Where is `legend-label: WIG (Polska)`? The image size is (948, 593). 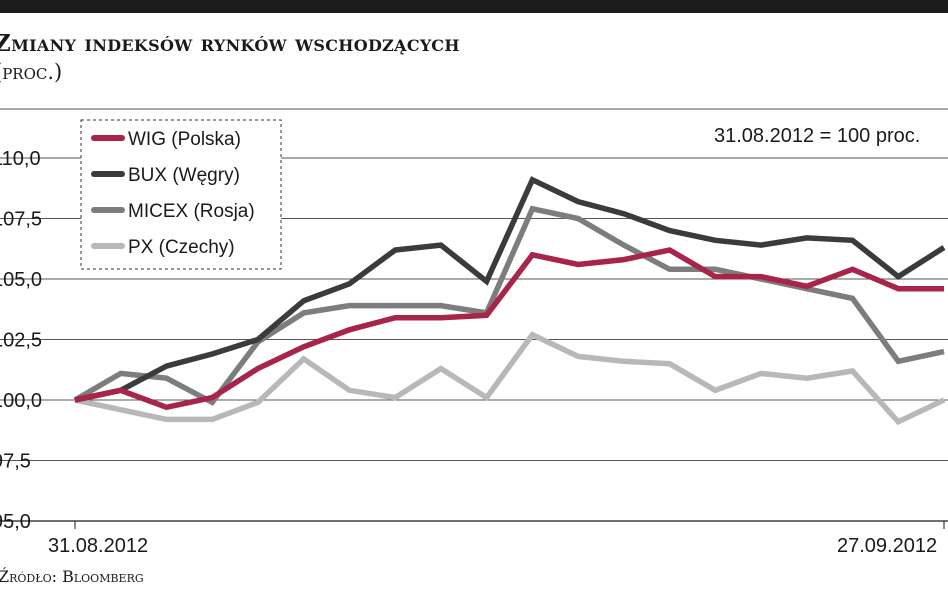 legend-label: WIG (Polska) is located at coordinates (184, 139).